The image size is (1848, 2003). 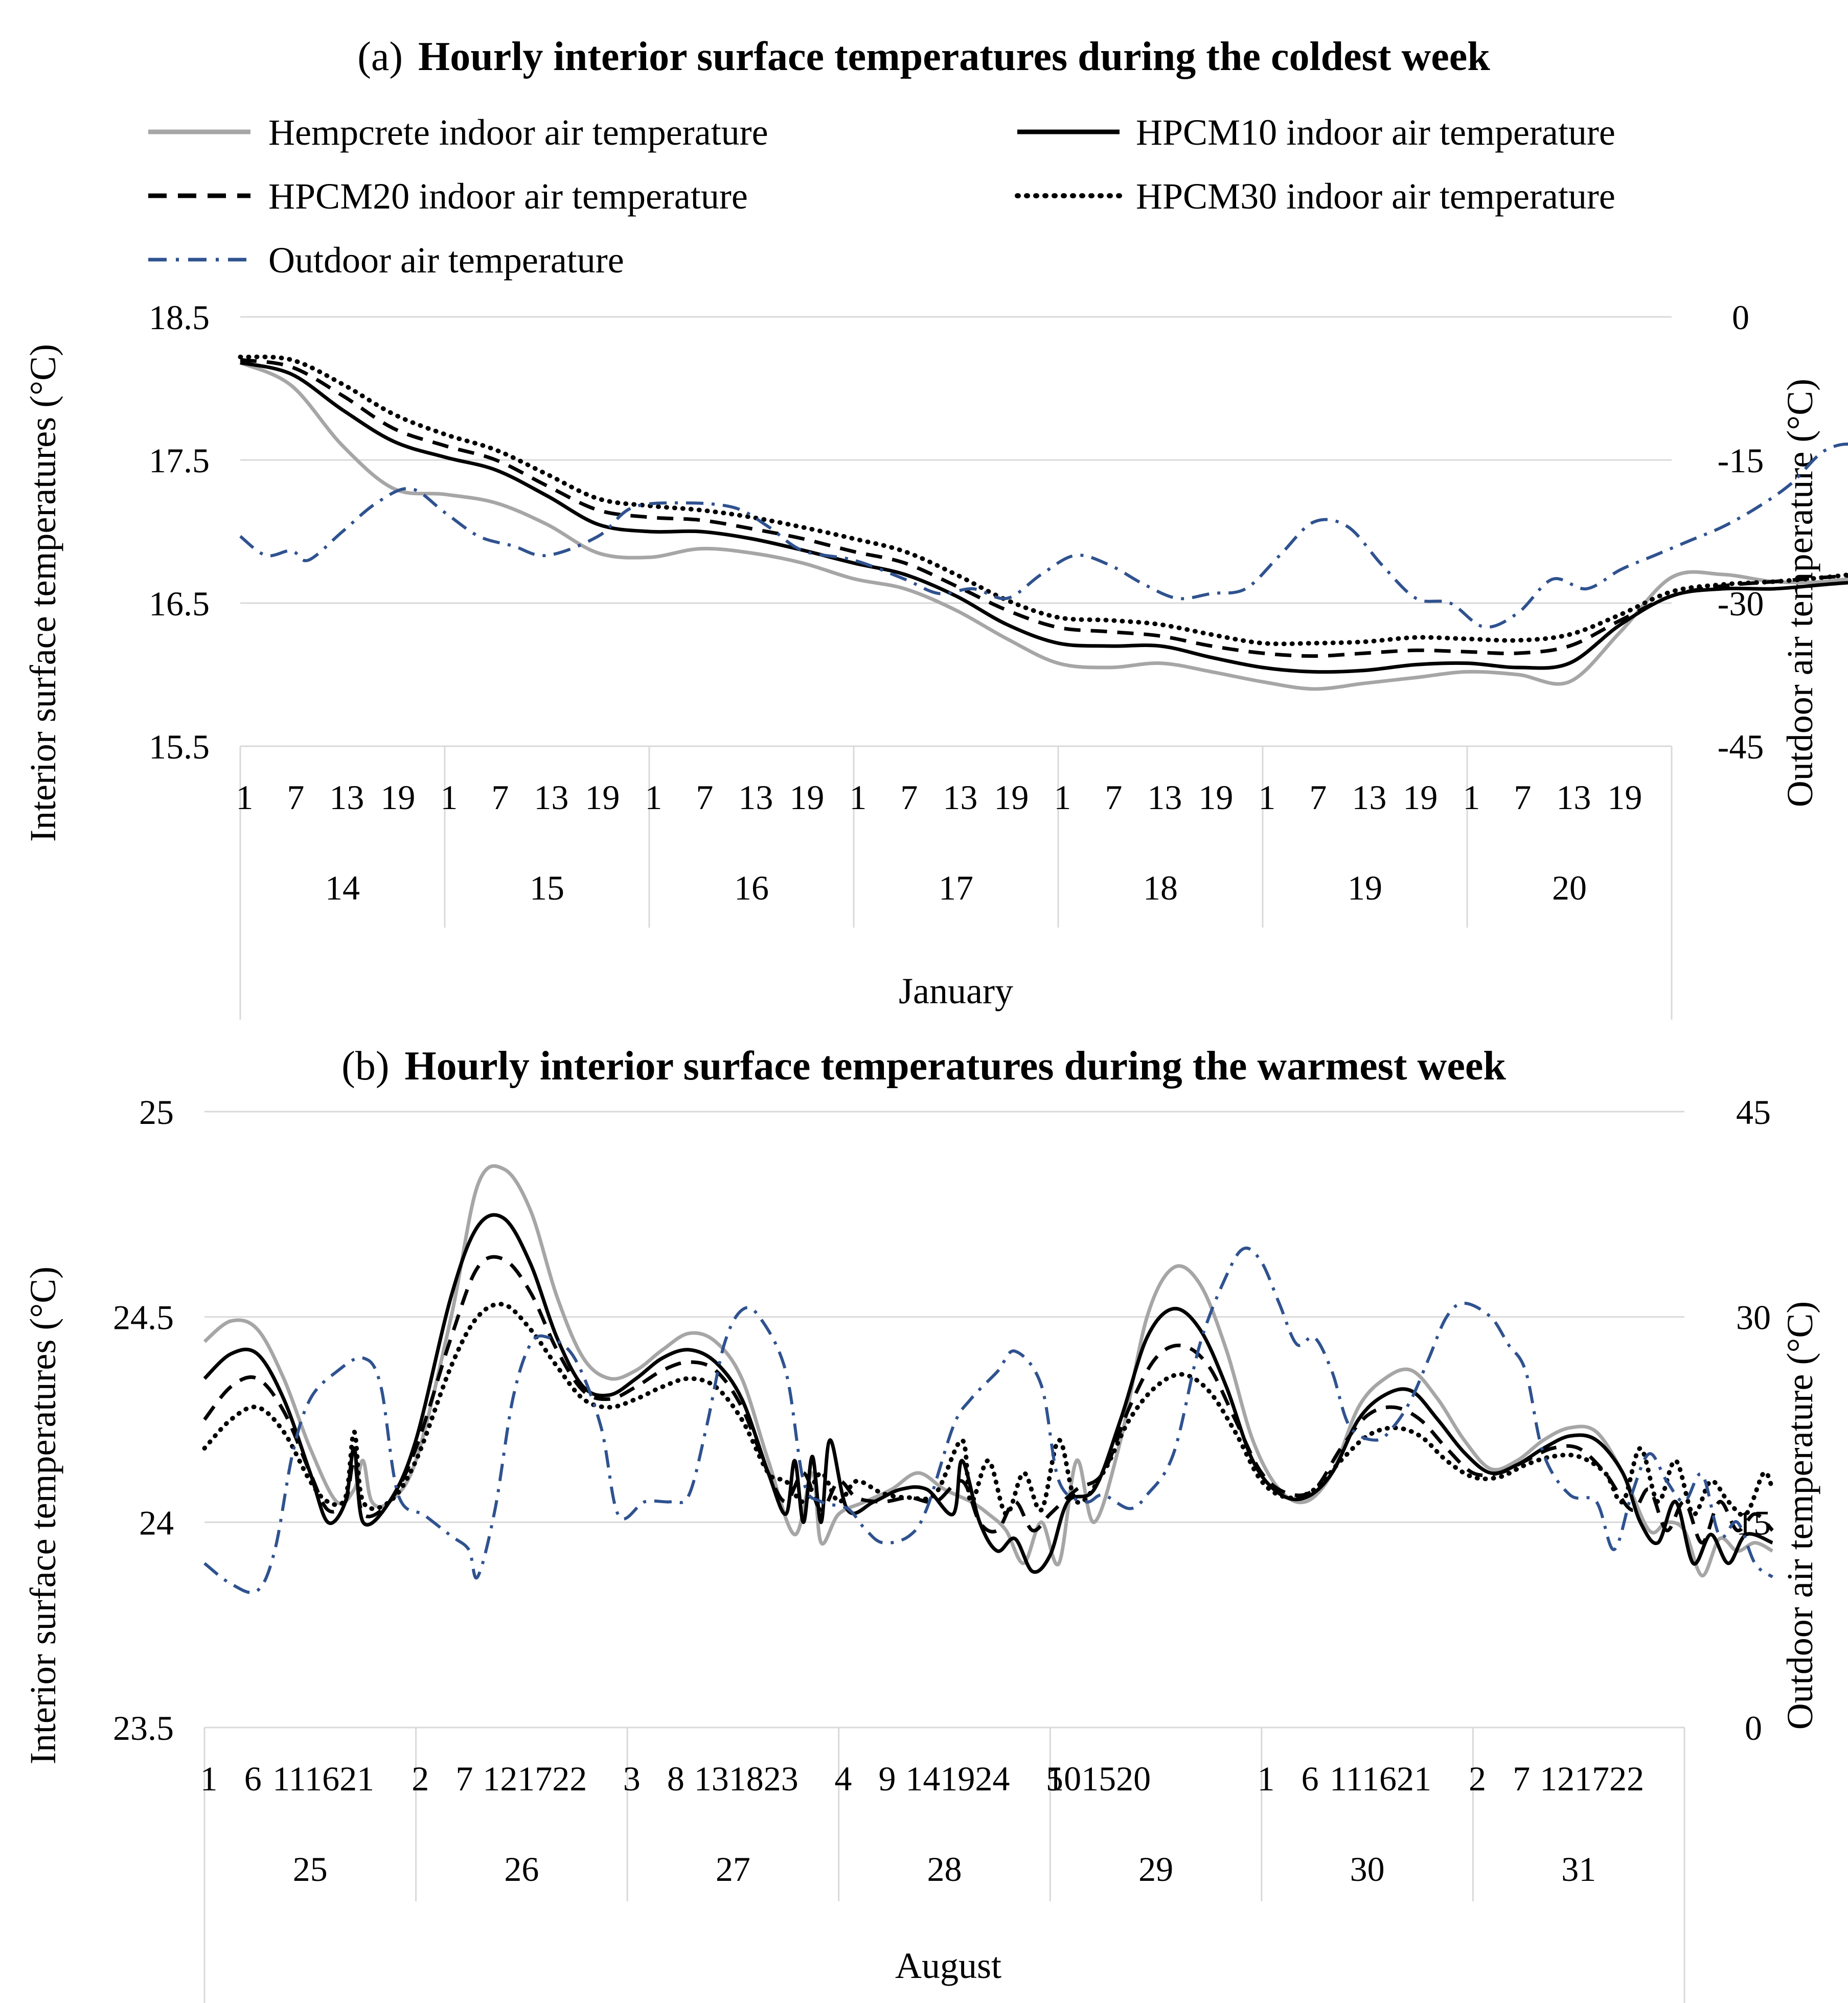 I want to click on chart-b-ytick-left: 23.5, so click(x=143, y=1728).